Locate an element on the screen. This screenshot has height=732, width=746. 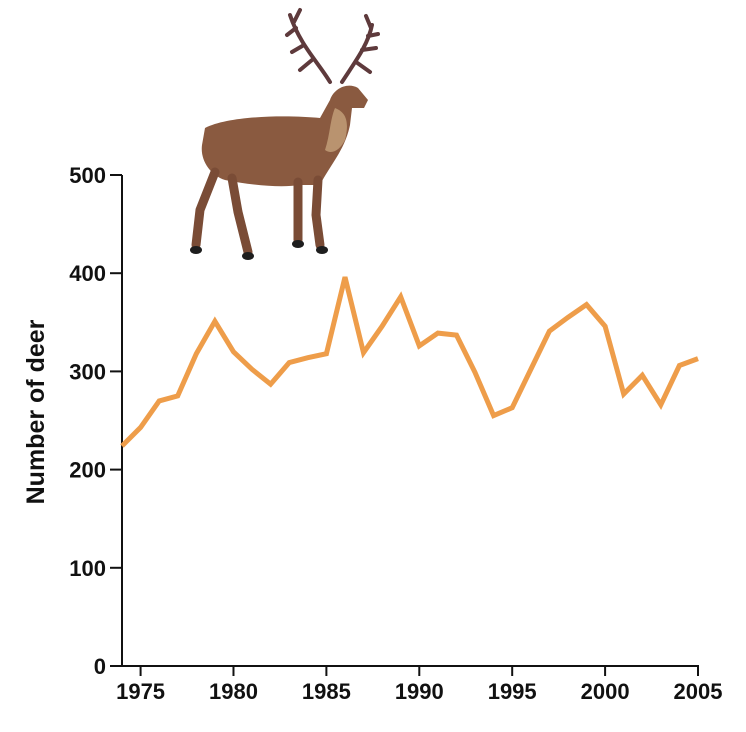
y-tick-label: 500 is located at coordinates (87, 175).